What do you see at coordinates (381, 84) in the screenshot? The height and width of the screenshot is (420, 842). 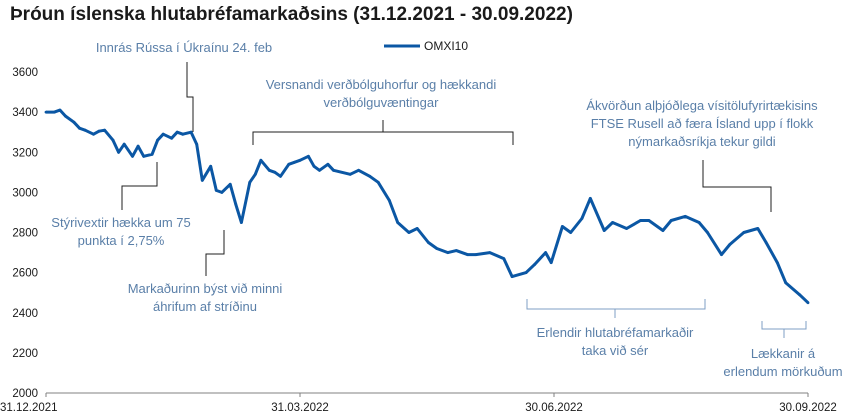 I see `annotation-inflation-line1: Versnandi verðbólguhorfur og hækkandi` at bounding box center [381, 84].